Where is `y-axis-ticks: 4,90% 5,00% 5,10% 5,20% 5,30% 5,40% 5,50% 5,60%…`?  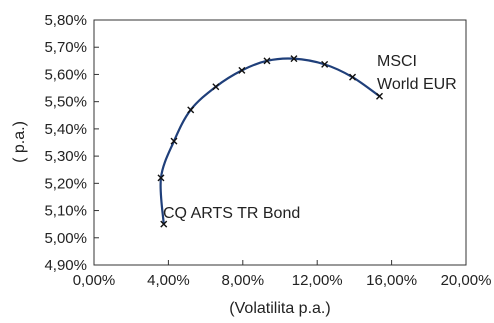
y-axis-ticks: 4,90% 5,00% 5,10% 5,20% 5,30% 5,40% 5,50% 5,60%… is located at coordinates (71, 143).